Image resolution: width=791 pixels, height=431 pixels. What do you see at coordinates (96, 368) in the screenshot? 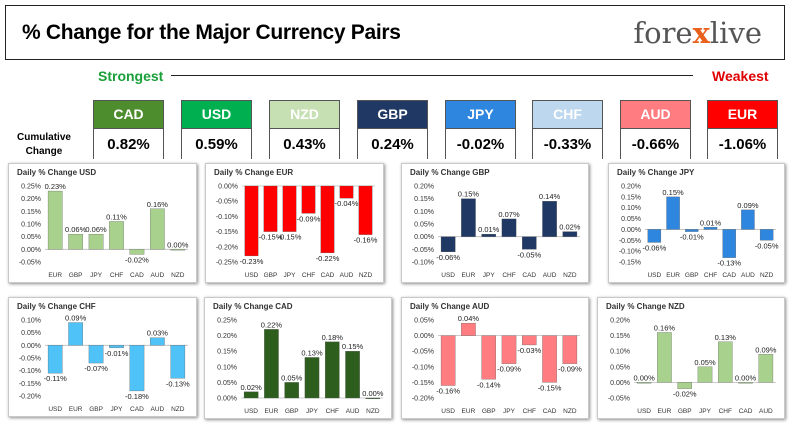
I see `data-label: -0.07%` at bounding box center [96, 368].